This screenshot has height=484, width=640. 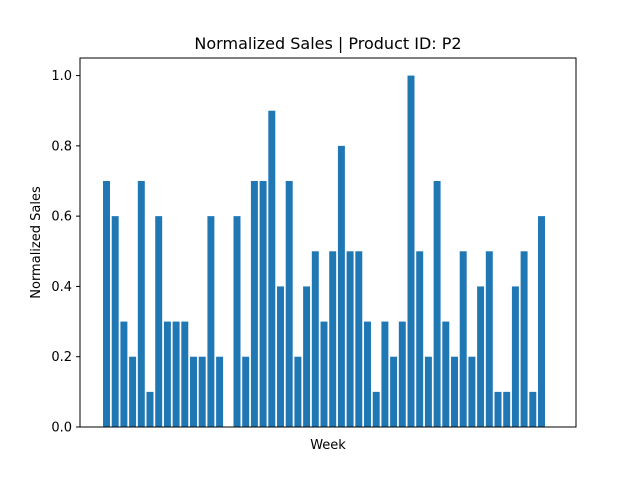 I want to click on y-tick-label: 1.0, so click(x=61, y=76).